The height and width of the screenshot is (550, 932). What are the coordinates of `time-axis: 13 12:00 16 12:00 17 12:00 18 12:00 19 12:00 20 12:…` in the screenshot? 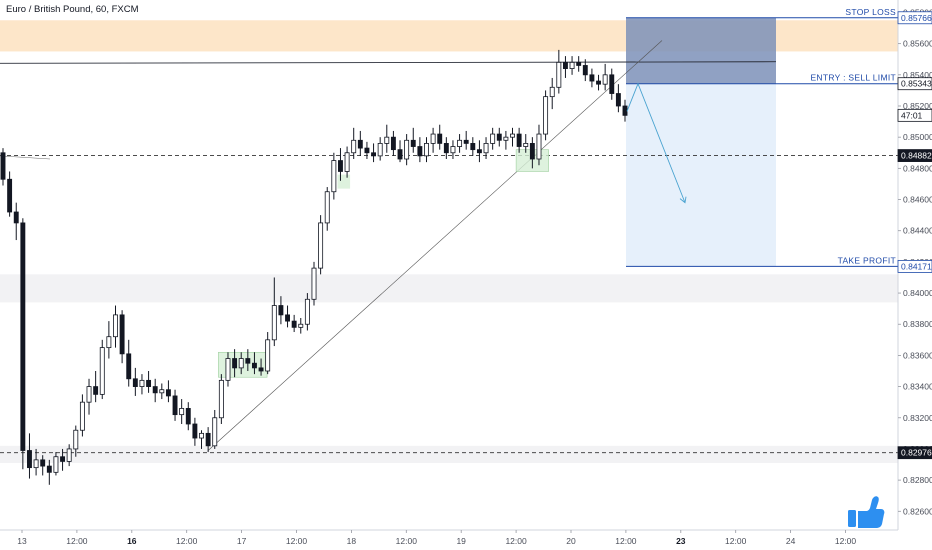 It's located at (436, 538).